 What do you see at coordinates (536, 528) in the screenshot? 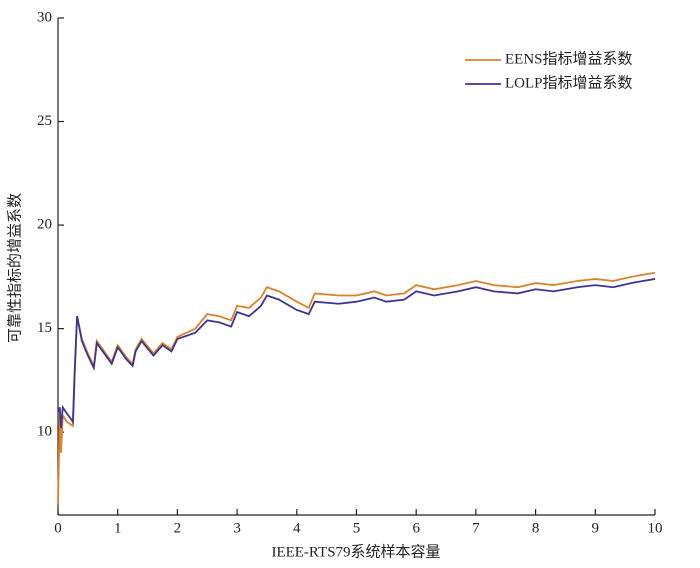
I see `x-tick-label: 8` at bounding box center [536, 528].